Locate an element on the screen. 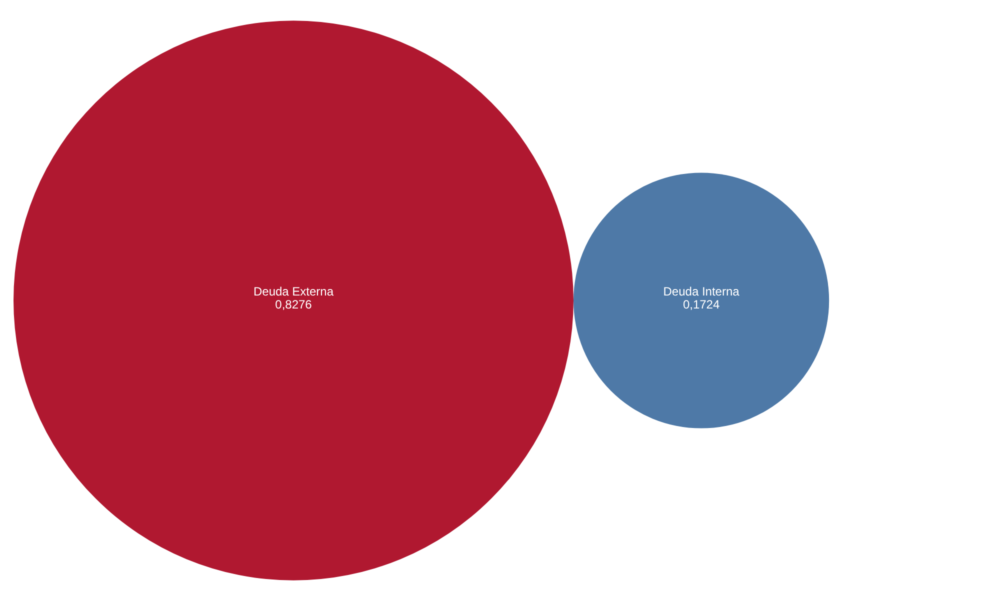 This screenshot has width=1000, height=600. category-label: Deuda Interna is located at coordinates (701, 291).